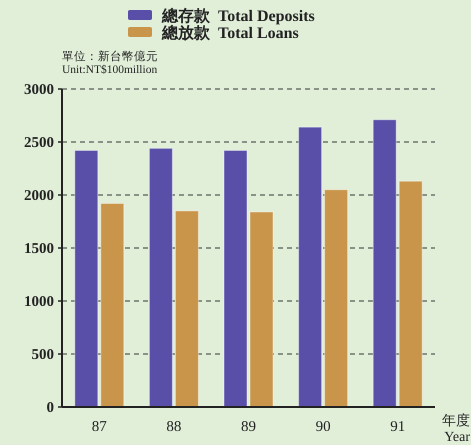 Image resolution: width=471 pixels, height=445 pixels. Describe the element at coordinates (456, 429) in the screenshot. I see `x-axis-title: 年度 Year` at that location.